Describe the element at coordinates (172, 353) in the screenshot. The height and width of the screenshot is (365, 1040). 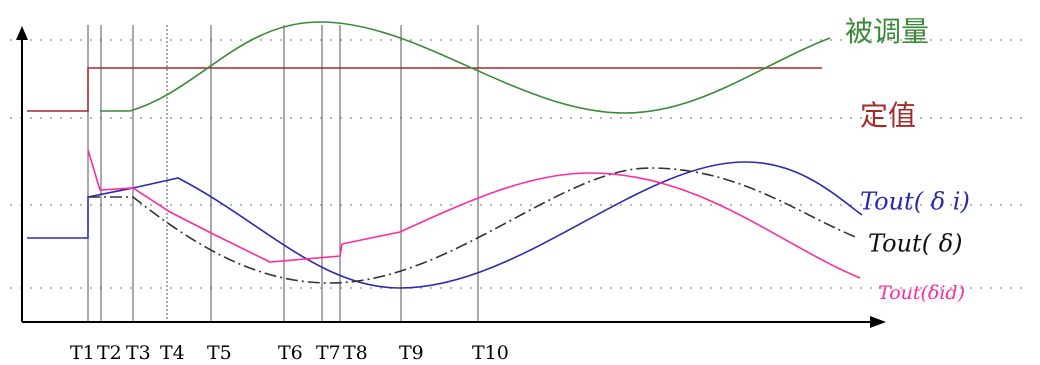
I see `time-label: T4` at that location.